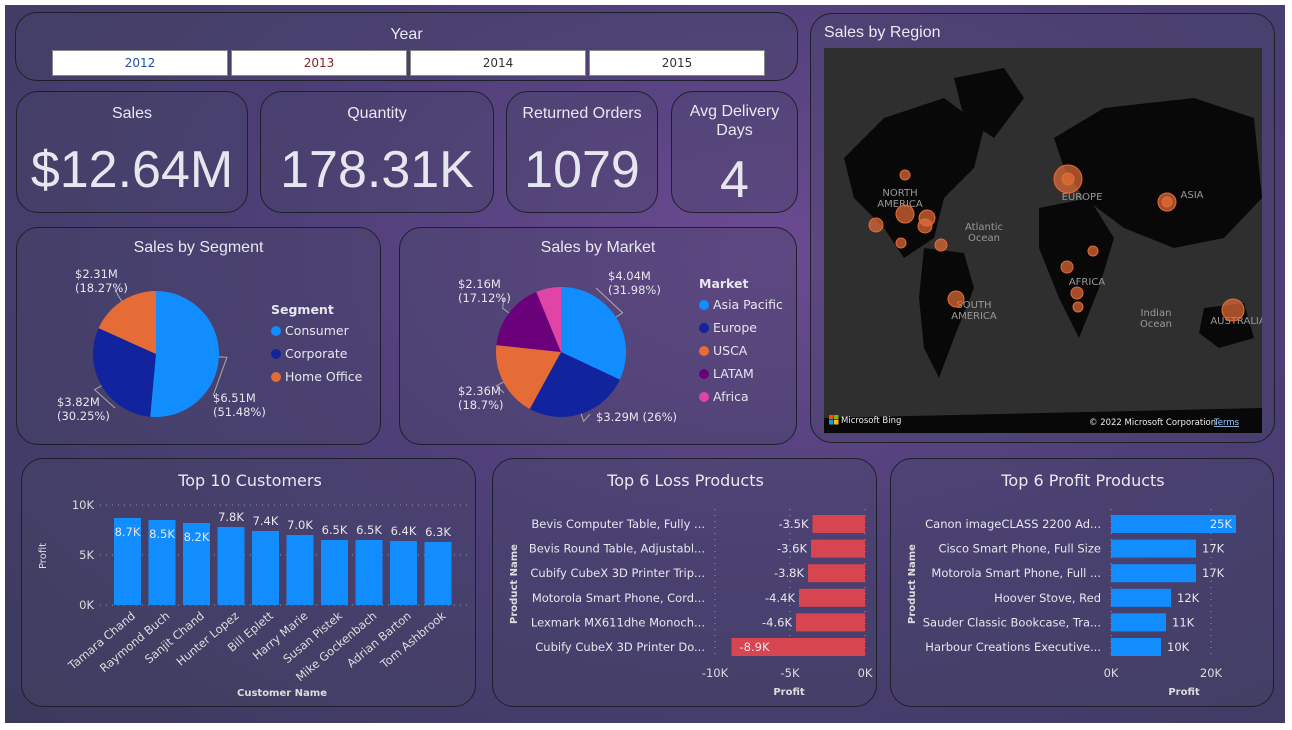 The image size is (1292, 730). What do you see at coordinates (593, 333) in the screenshot?
I see `pie-slice-asia-pacific` at bounding box center [593, 333].